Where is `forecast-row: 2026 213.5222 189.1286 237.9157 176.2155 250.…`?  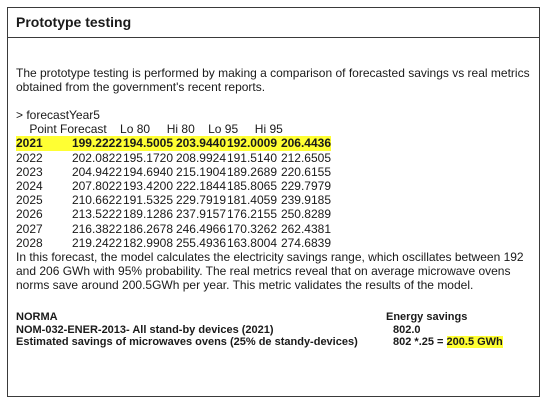
forecast-row: 2026 213.5222 189.1286 237.9157 176.2155 250.… is located at coordinates (173, 214).